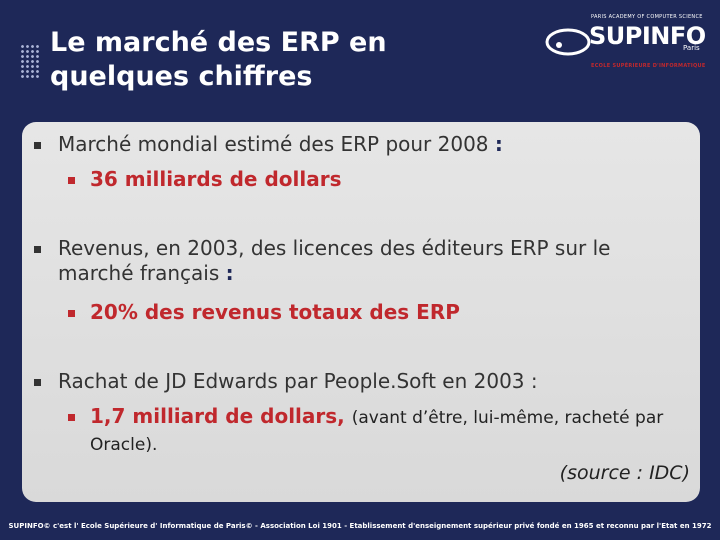 The image size is (720, 540). Describe the element at coordinates (273, 144) in the screenshot. I see `bullet-text: Marché mondial estimé des ERP pour 2008` at that location.